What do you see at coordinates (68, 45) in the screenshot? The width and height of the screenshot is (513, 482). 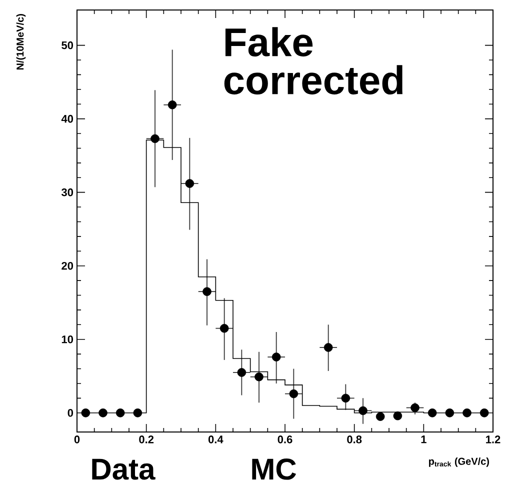 I see `y-tick-label: 50` at bounding box center [68, 45].